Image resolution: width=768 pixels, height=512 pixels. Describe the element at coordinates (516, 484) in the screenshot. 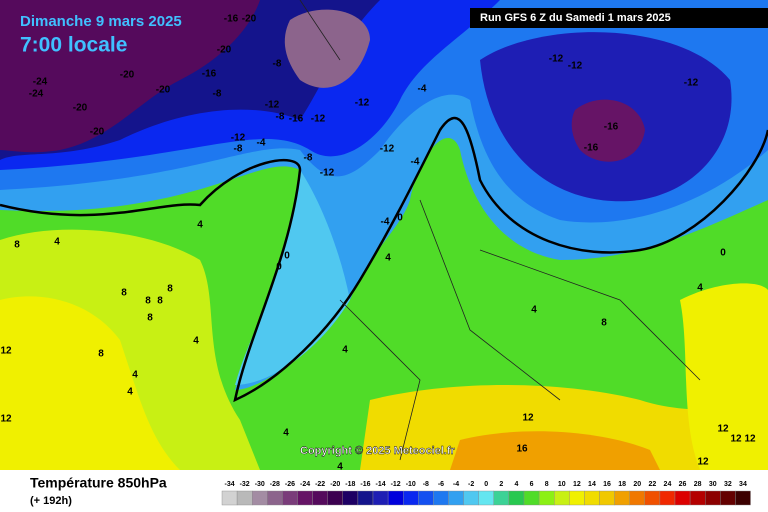

I see `legend-label: 4` at that location.